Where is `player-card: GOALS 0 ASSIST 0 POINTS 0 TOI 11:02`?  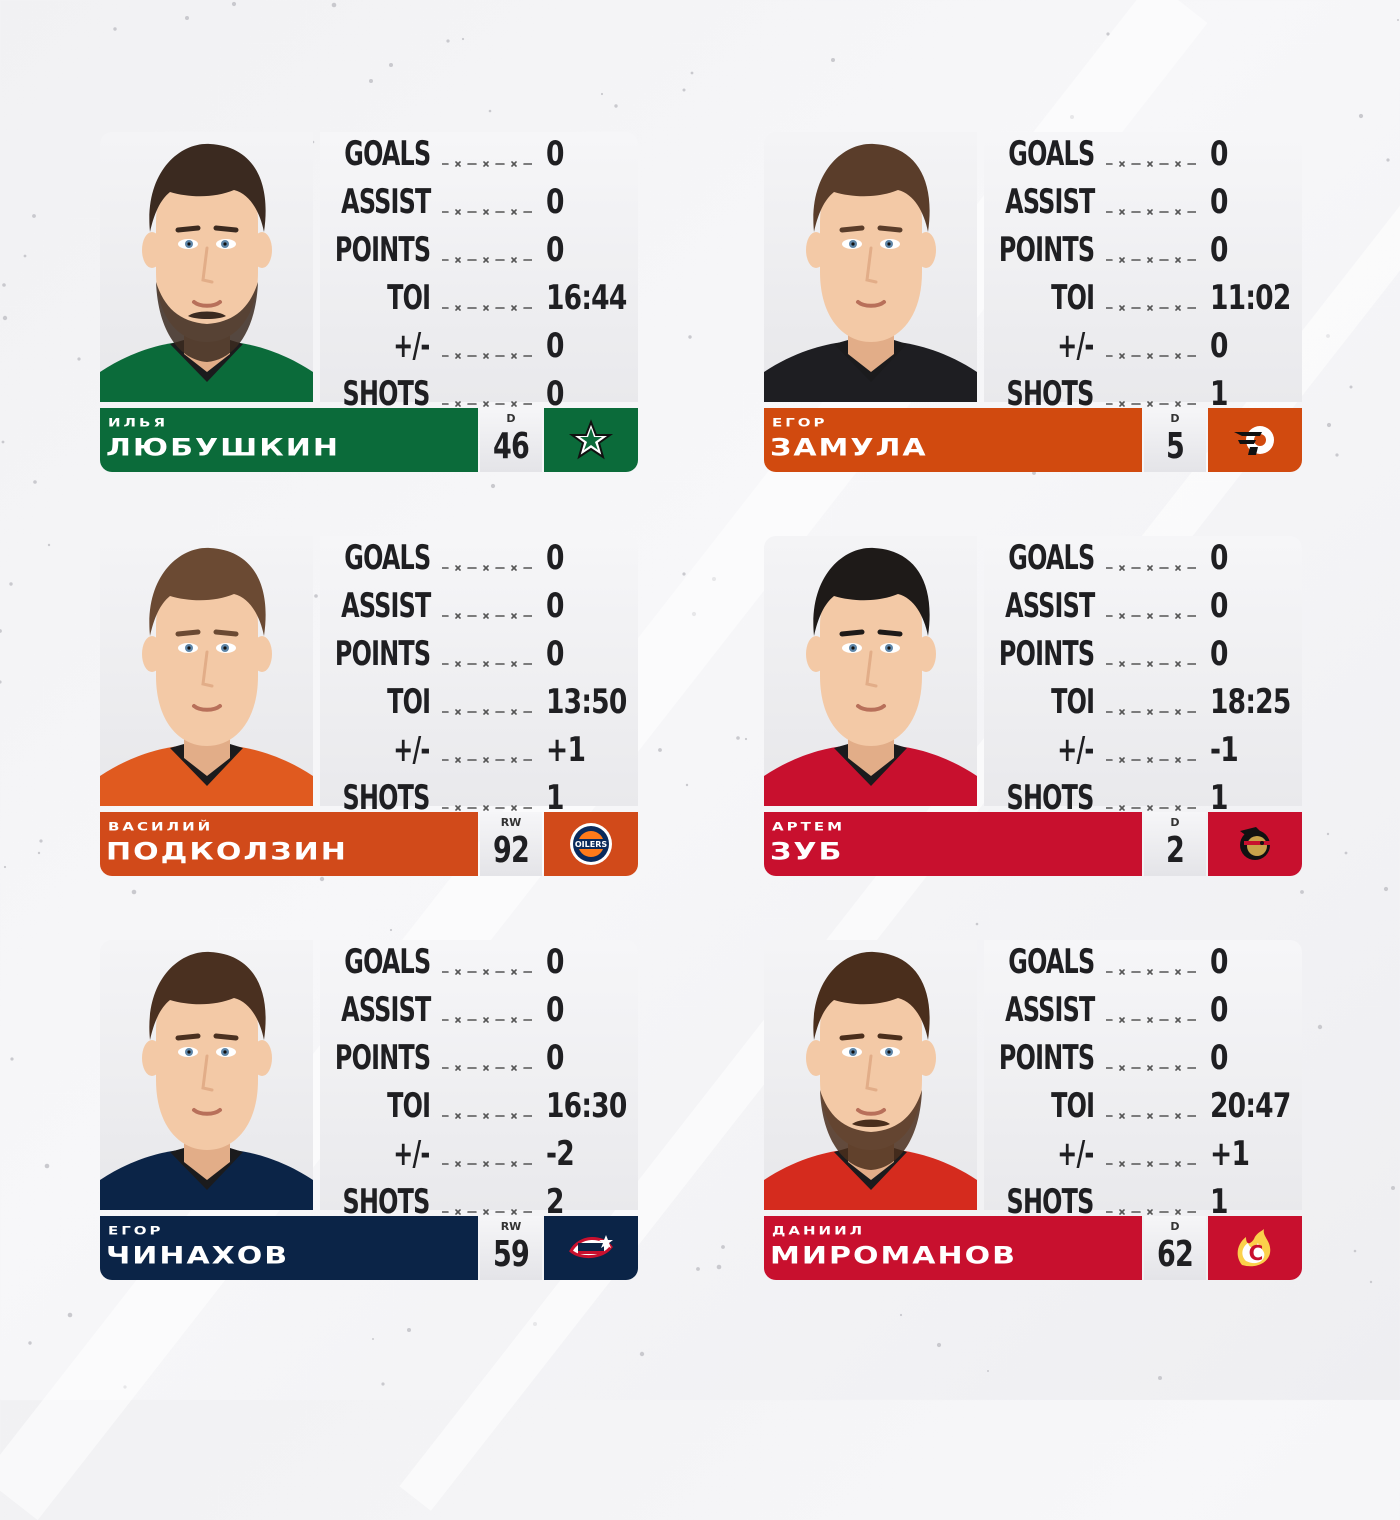
player-card: GOALS 0 ASSIST 0 POINTS 0 TOI 11:02 is located at coordinates (1033, 310).